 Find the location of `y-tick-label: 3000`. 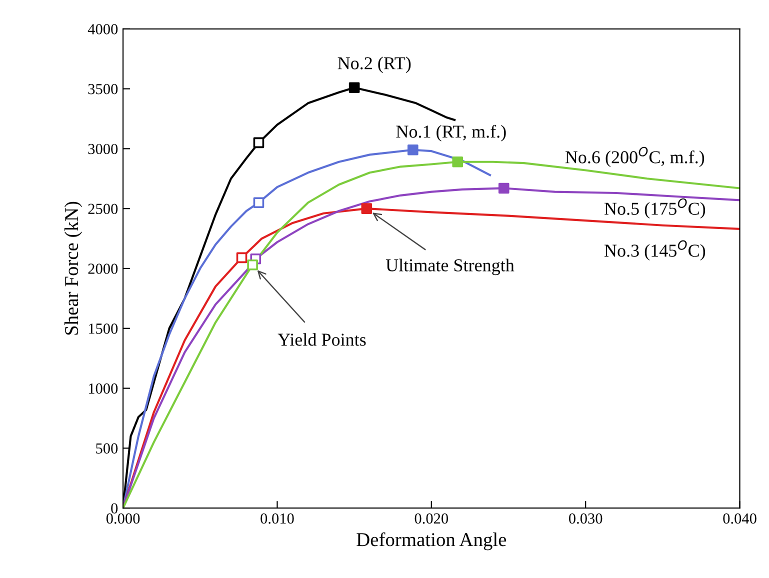

y-tick-label: 3000 is located at coordinates (103, 149).